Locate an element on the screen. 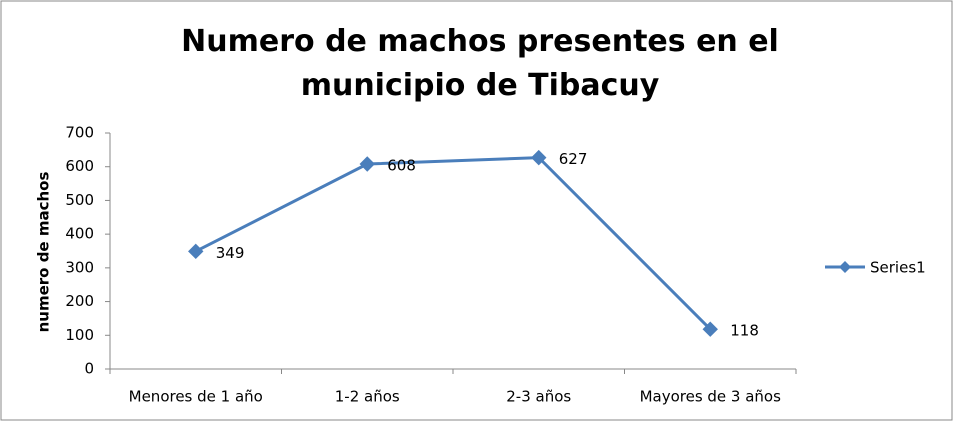 Image resolution: width=954 pixels, height=422 pixels. x-tick-label: Menores de 1 año is located at coordinates (196, 397).